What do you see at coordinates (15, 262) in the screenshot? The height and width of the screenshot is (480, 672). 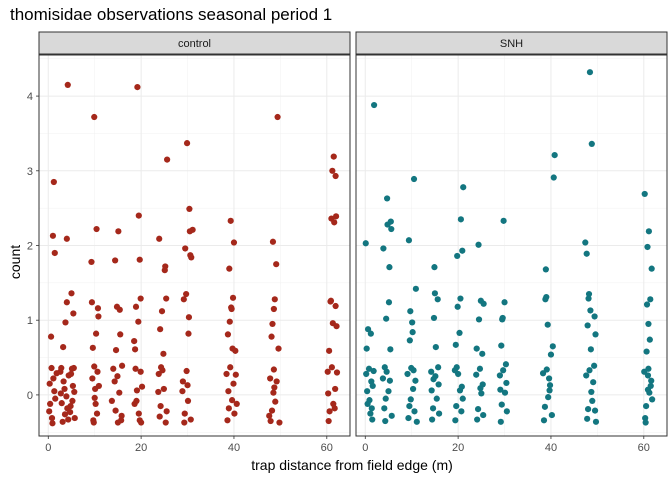 I see `y-axis-title: count` at bounding box center [15, 262].